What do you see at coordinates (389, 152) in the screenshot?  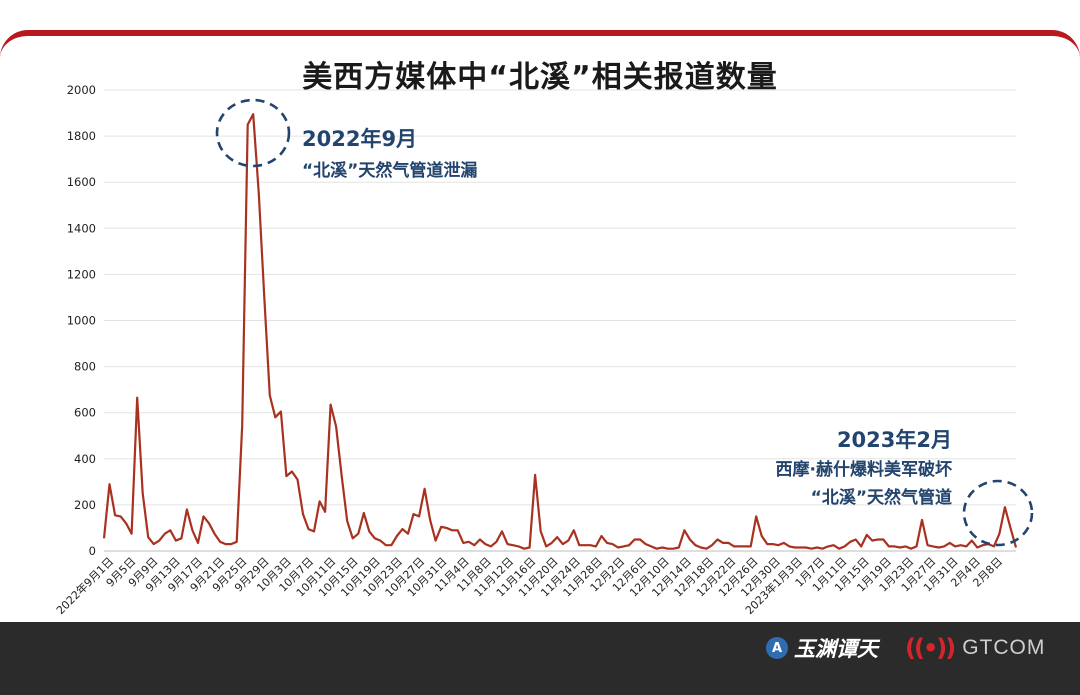 I see `annotation-sep-2022: 2022年9月 “北溪”天然气管道泄漏` at bounding box center [389, 152].